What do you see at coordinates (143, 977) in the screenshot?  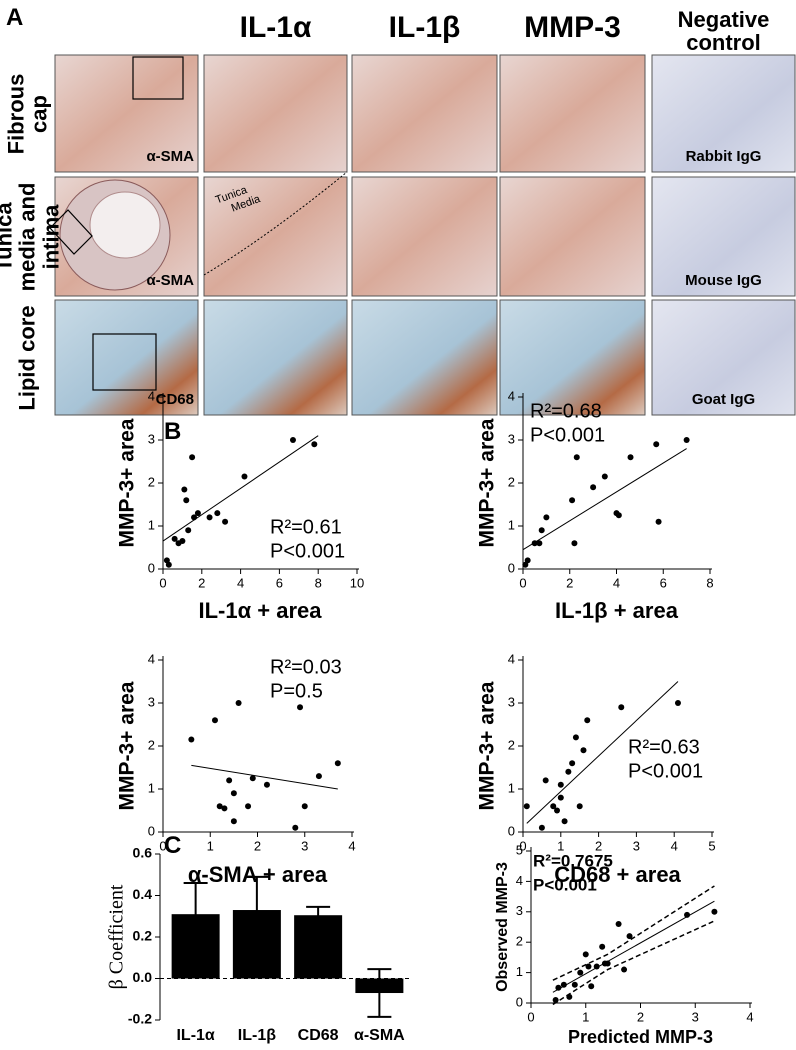 I see `y-tick-label: 0.0` at bounding box center [143, 977].